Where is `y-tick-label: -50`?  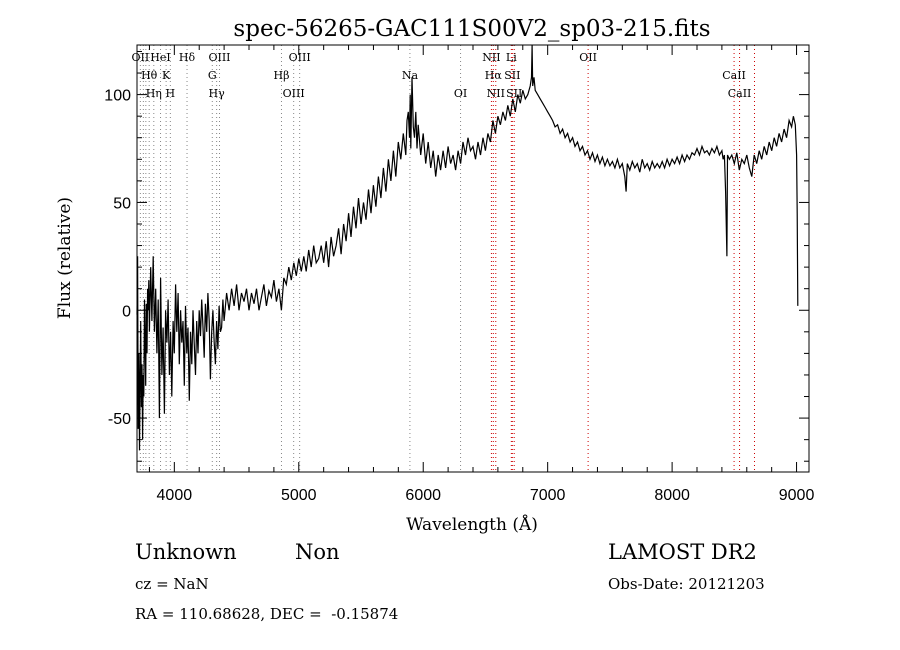 y-tick-label: -50 is located at coordinates (119, 419).